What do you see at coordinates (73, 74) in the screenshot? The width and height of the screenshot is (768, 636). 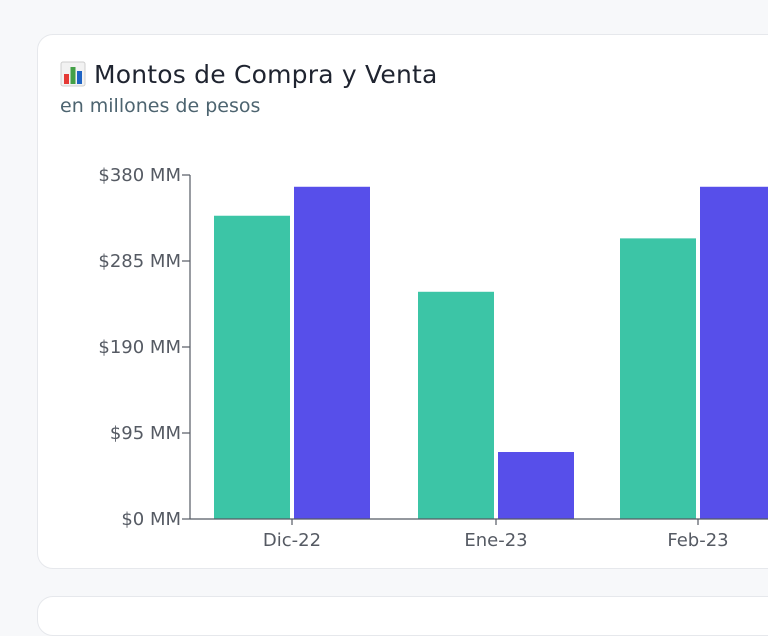 I see `bar-chart-icon` at bounding box center [73, 74].